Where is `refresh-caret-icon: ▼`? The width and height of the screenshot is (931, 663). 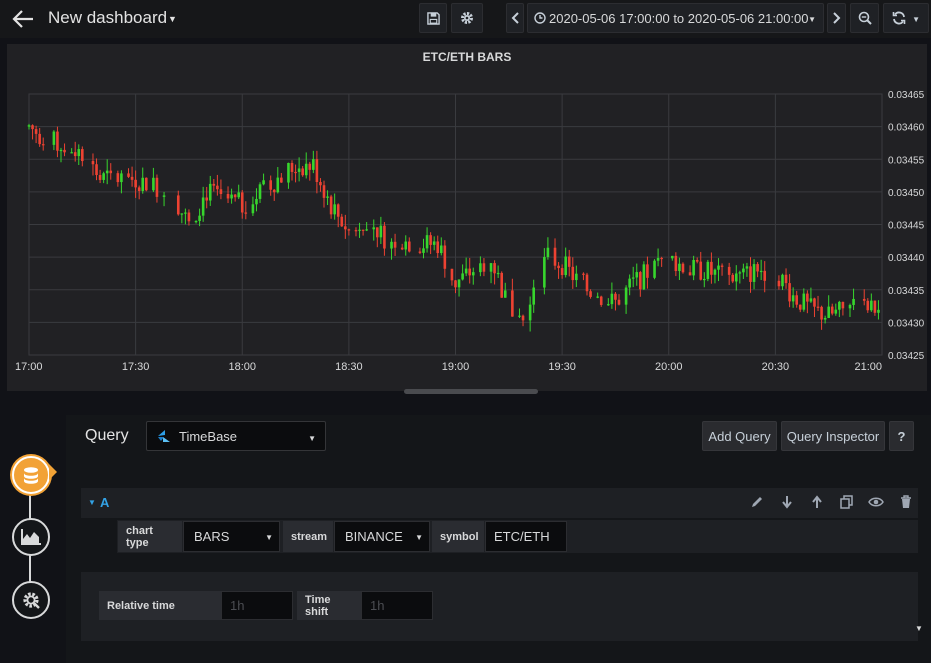
refresh-caret-icon: ▼ is located at coordinates (916, 19).